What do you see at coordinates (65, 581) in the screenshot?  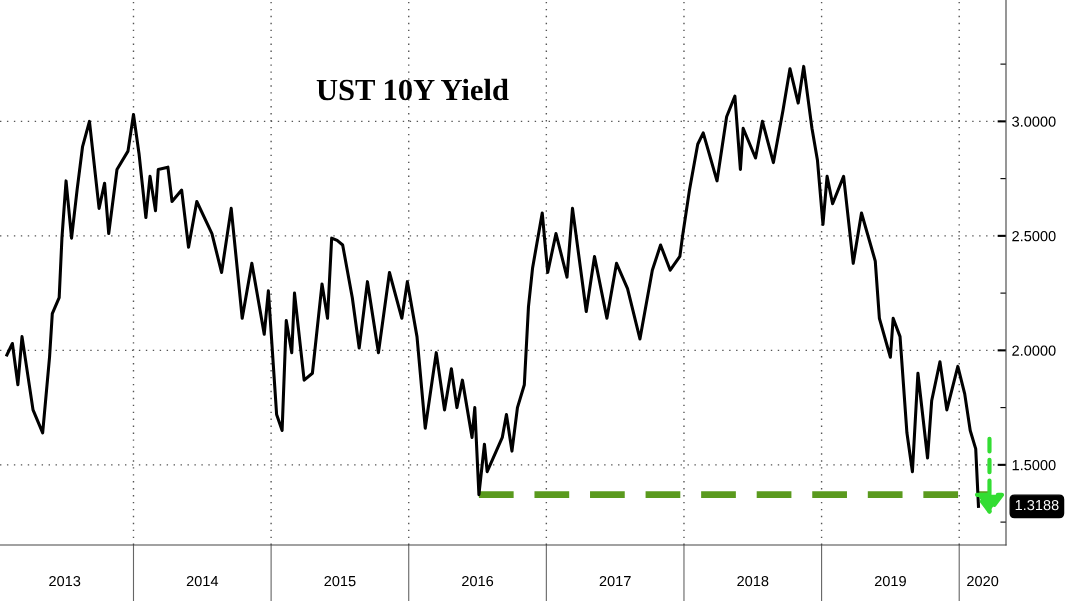 I see `x-tick-label: 2013` at bounding box center [65, 581].